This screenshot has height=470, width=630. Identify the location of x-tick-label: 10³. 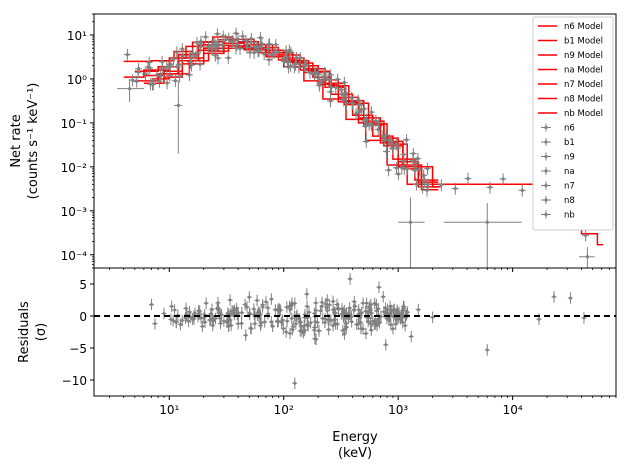
(398, 410).